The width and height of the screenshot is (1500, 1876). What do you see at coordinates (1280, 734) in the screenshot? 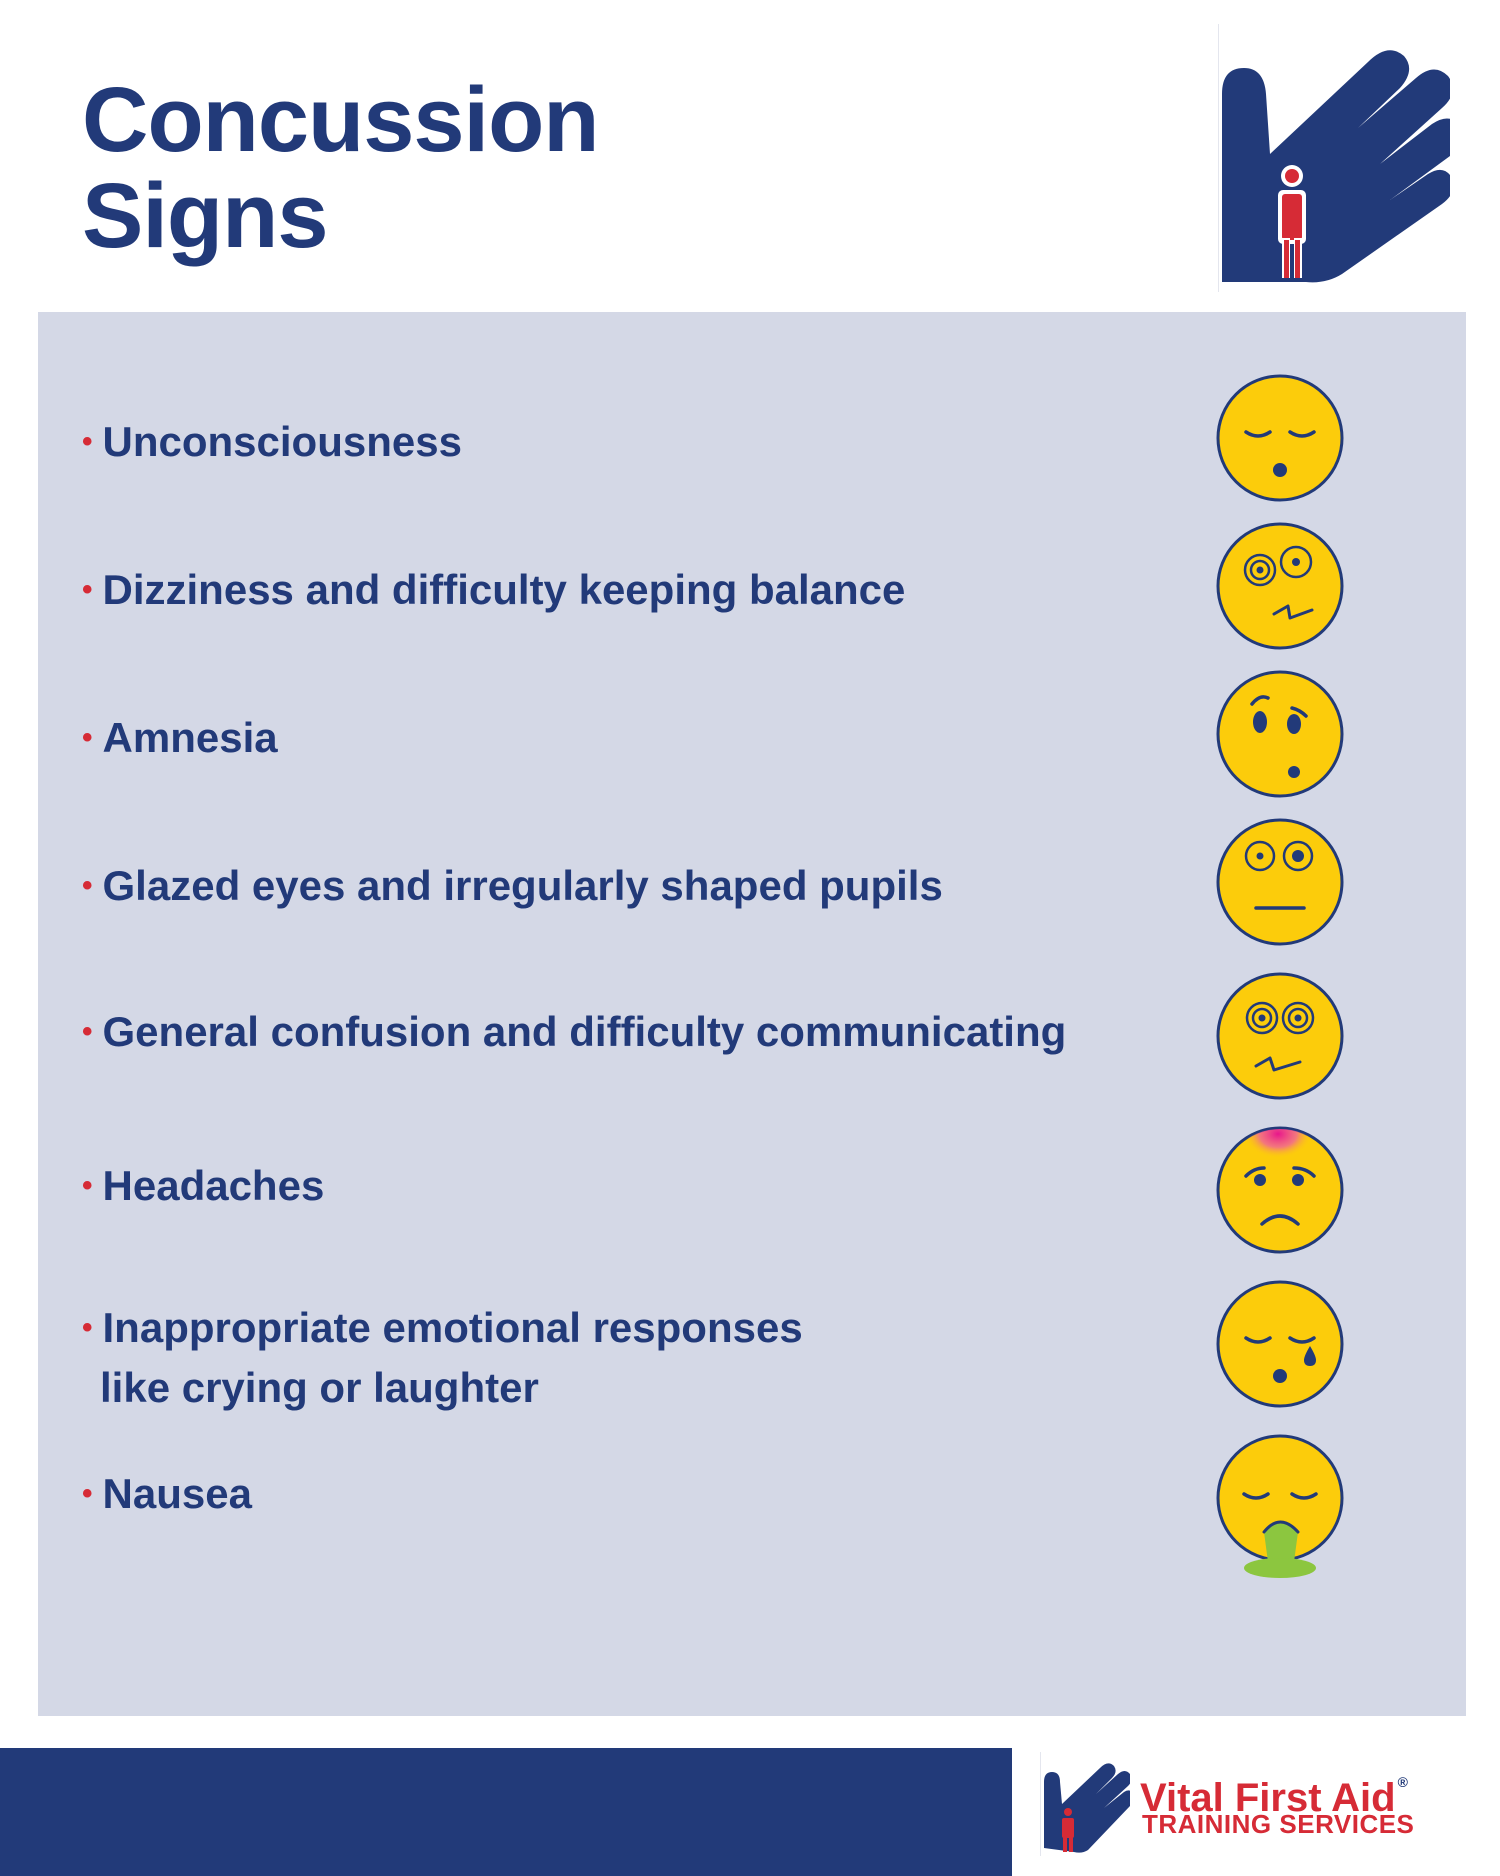
I see `confused-face-icon` at bounding box center [1280, 734].